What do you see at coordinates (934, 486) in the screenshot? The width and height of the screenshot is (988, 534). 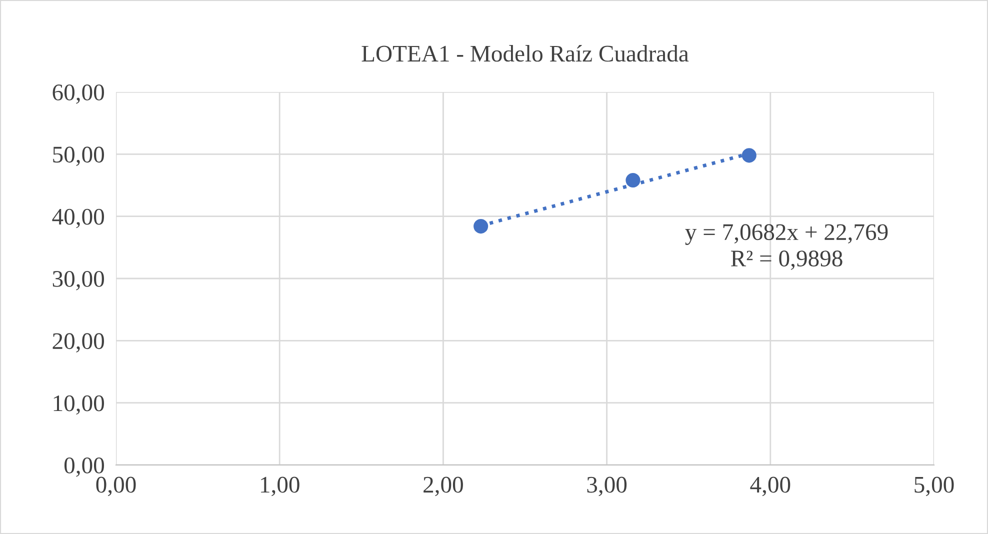 I see `x-tick-label: 5,00` at bounding box center [934, 486].